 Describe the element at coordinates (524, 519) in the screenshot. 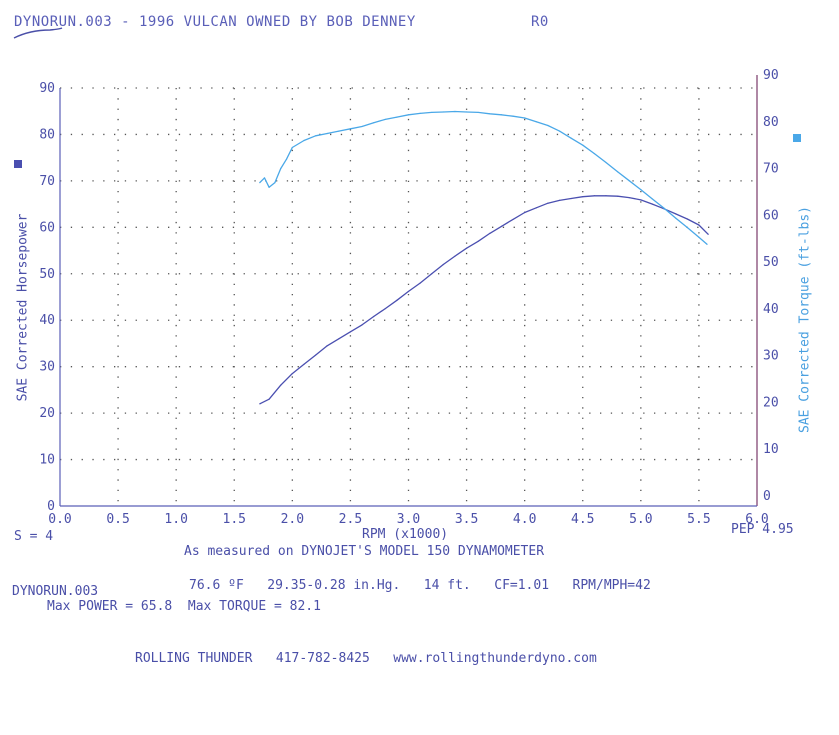

I see `x-tick-label: 4.0` at that location.